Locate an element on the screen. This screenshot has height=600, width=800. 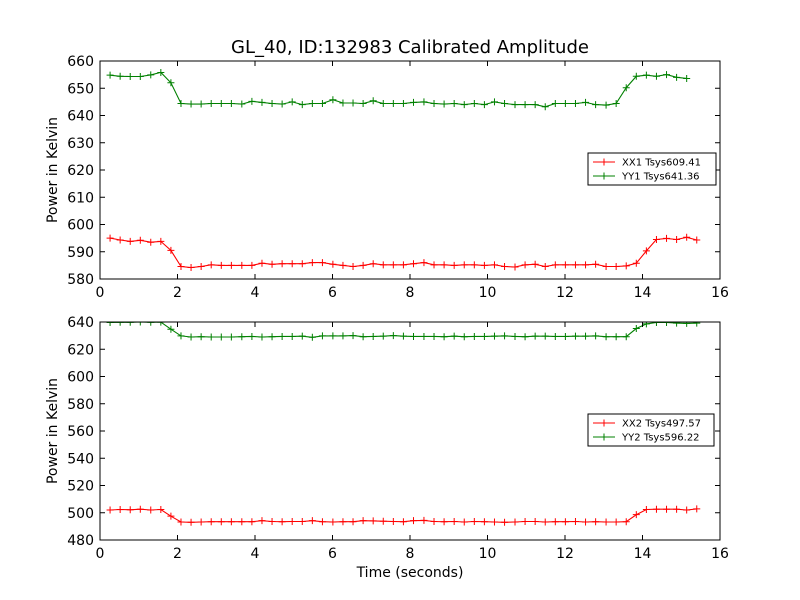
y-tick-label: 590 is located at coordinates (80, 253).